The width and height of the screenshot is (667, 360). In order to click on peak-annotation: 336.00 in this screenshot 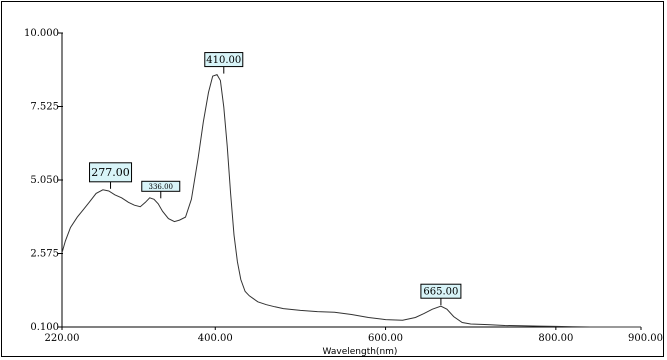, I will do `click(161, 189)`.